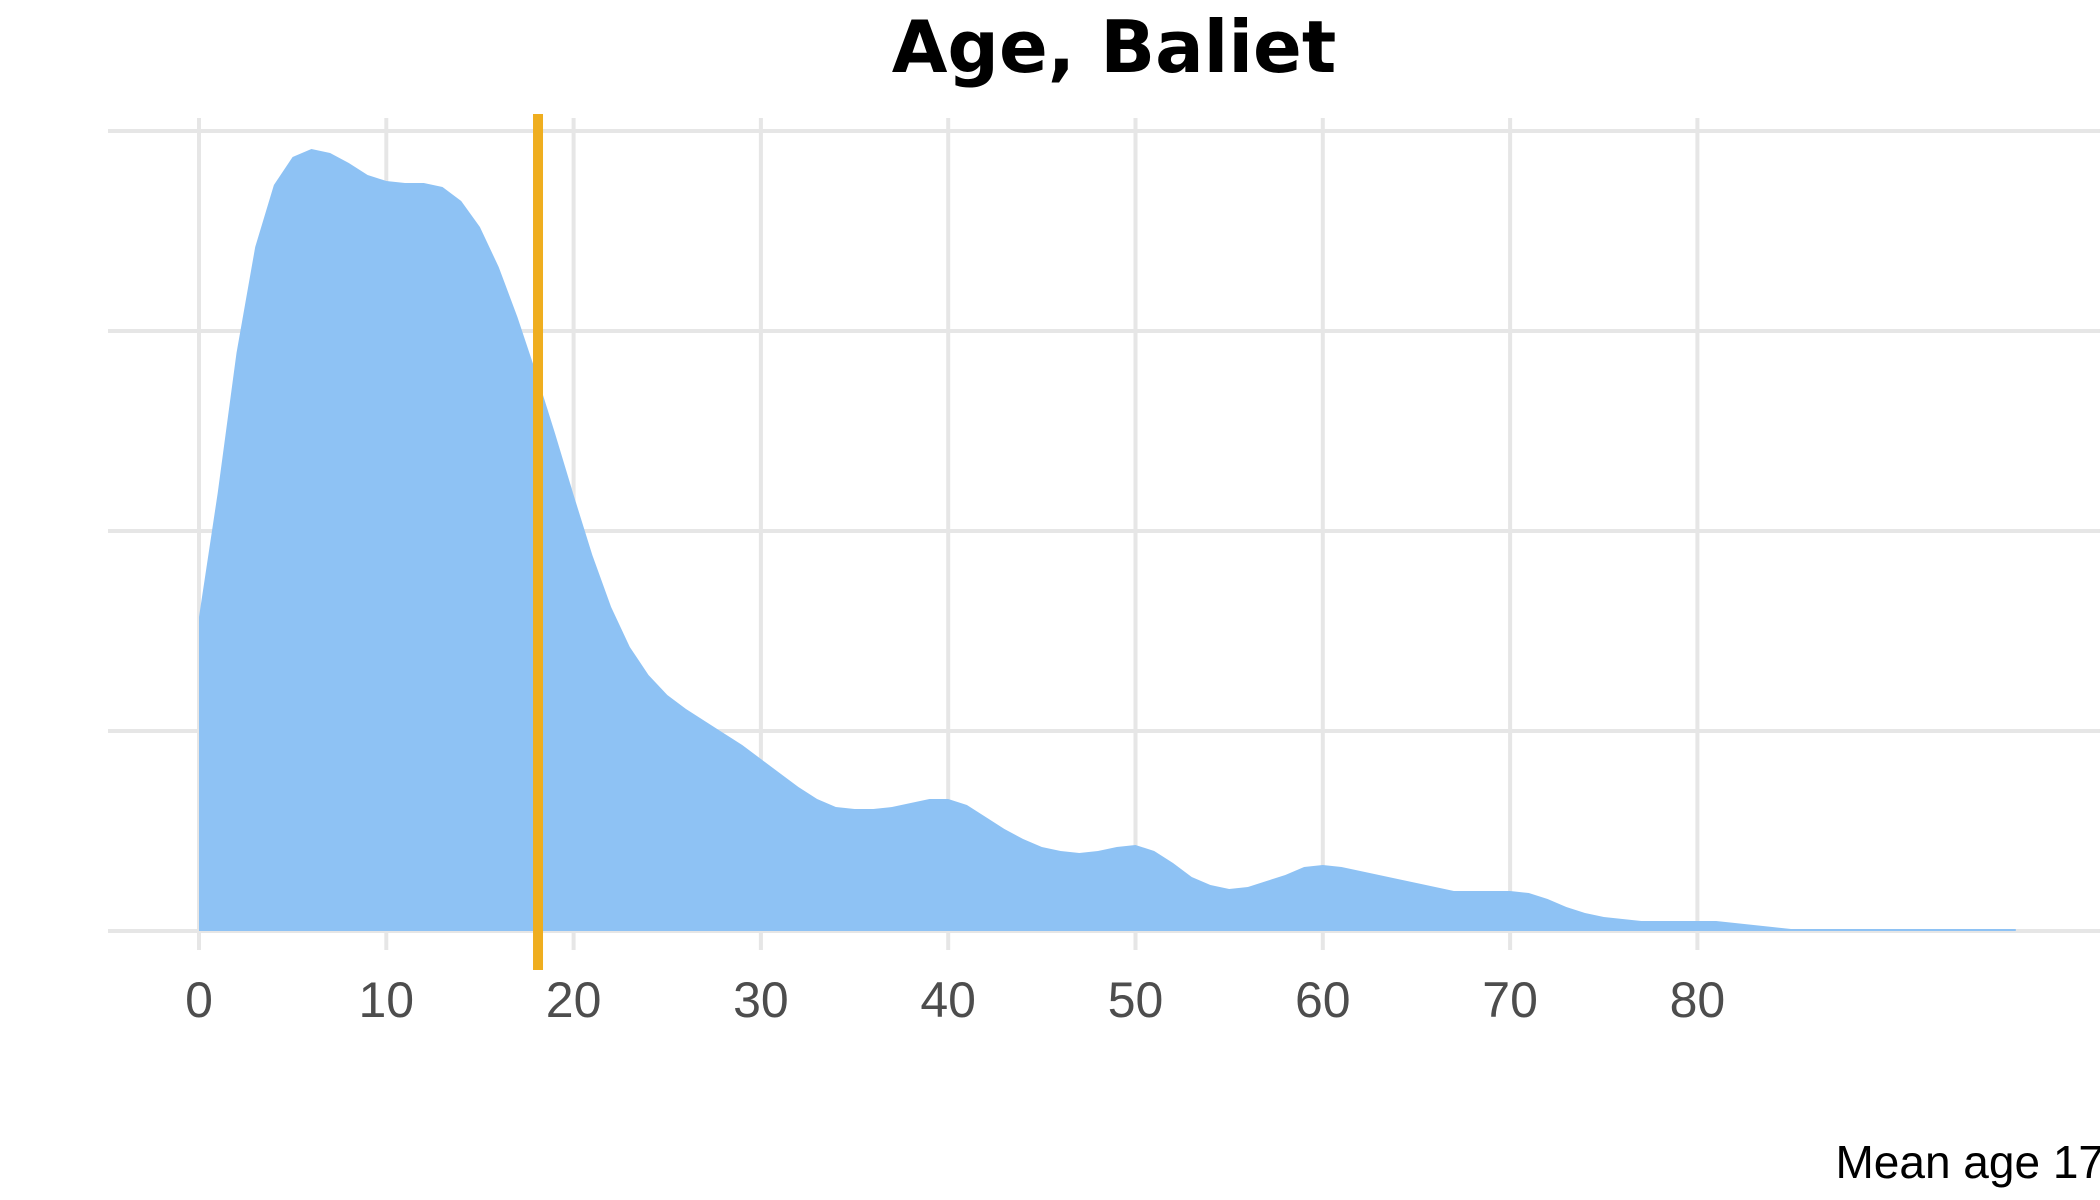  Describe the element at coordinates (948, 1000) in the screenshot. I see `x-tick-label-40: 40` at that location.